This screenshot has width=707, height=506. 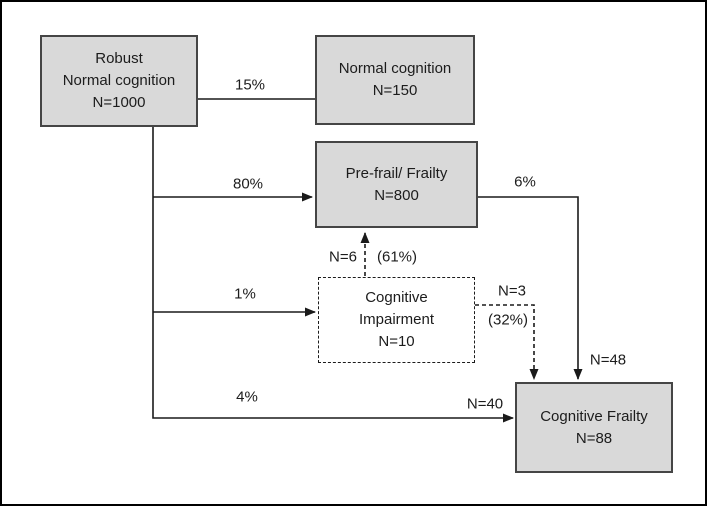 What do you see at coordinates (396, 173) in the screenshot?
I see `node-pre-frail-line1: Pre-frail/ Frailty` at bounding box center [396, 173].